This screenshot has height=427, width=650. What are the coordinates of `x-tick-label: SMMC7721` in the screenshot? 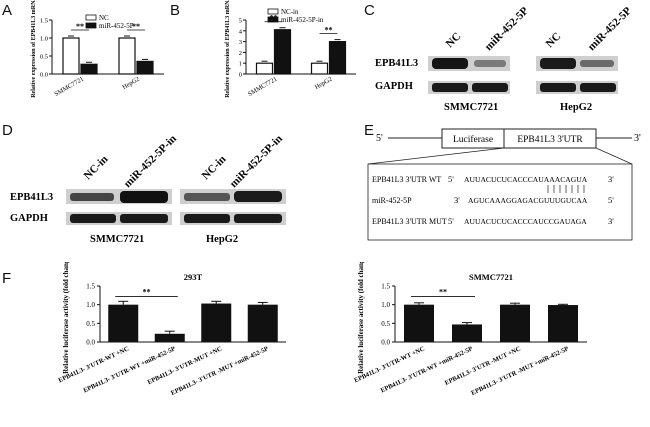 It's located at (263, 87).